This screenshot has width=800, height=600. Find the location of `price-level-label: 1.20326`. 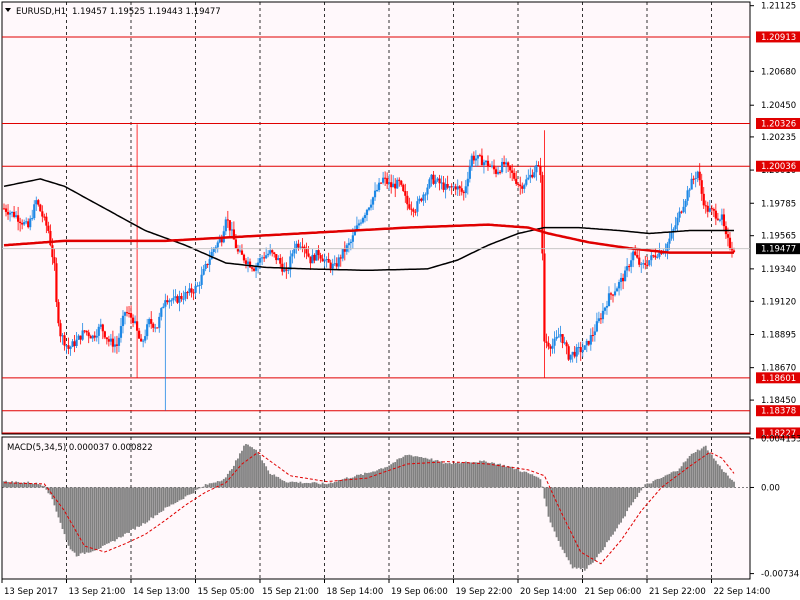

price-level-label: 1.20326 is located at coordinates (778, 124).